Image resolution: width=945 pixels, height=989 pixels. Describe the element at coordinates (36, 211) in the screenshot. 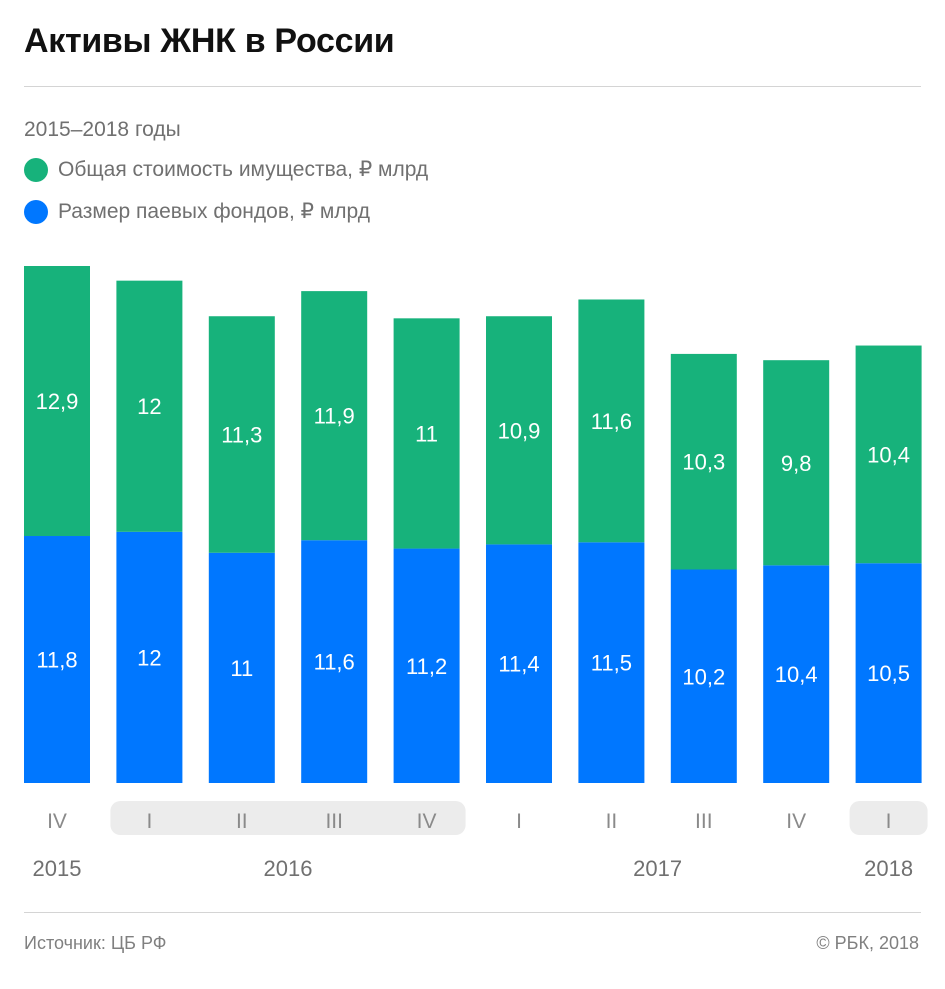

I see `legend-dot-blue-icon` at that location.